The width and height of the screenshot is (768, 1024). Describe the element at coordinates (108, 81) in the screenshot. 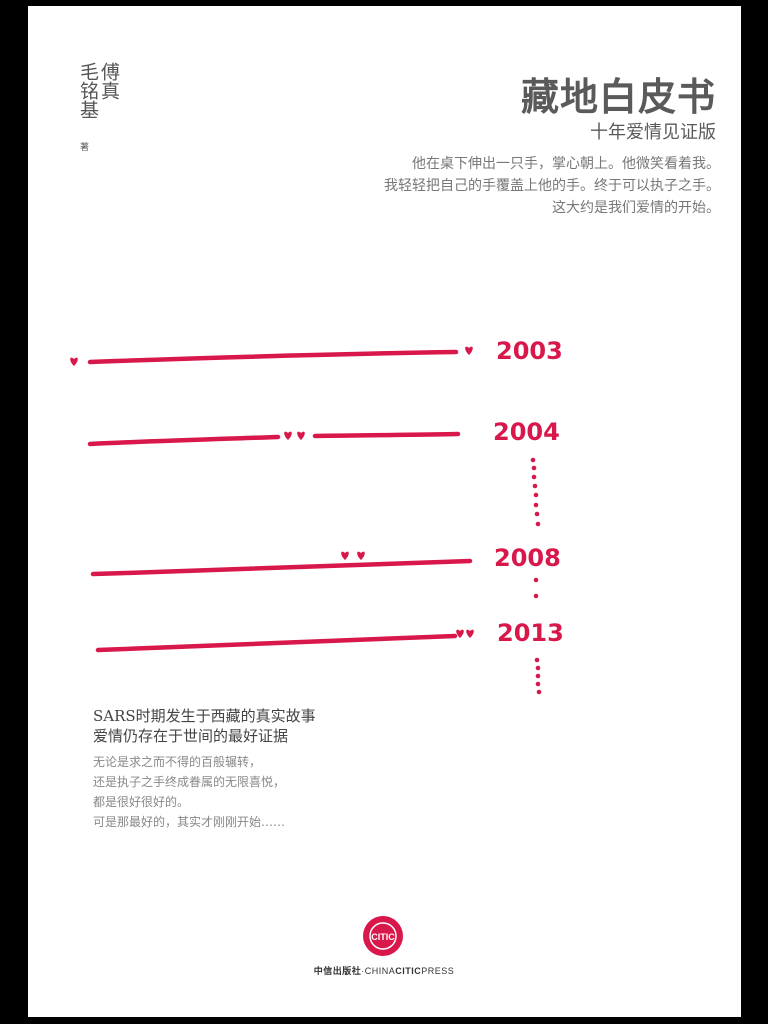

I see `author-fu-zhen-text: 傅真` at that location.